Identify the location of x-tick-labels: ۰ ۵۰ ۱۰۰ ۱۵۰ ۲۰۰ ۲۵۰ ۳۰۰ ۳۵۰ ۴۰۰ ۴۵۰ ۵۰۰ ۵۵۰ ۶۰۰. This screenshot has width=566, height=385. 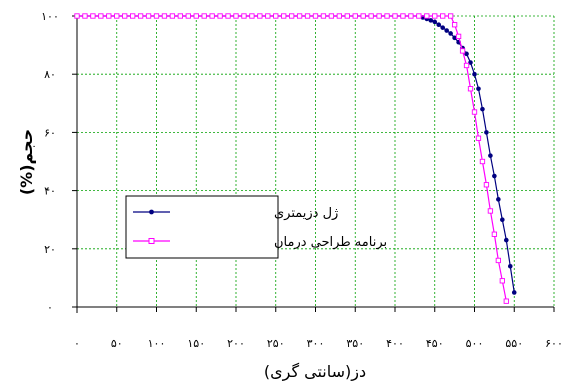
(318, 343).